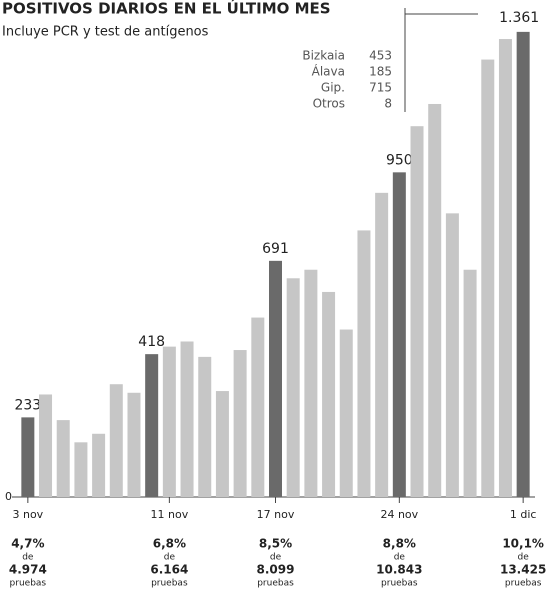 Image resolution: width=549 pixels, height=598 pixels. I want to click on x-tick-label: 1 dic, so click(523, 514).